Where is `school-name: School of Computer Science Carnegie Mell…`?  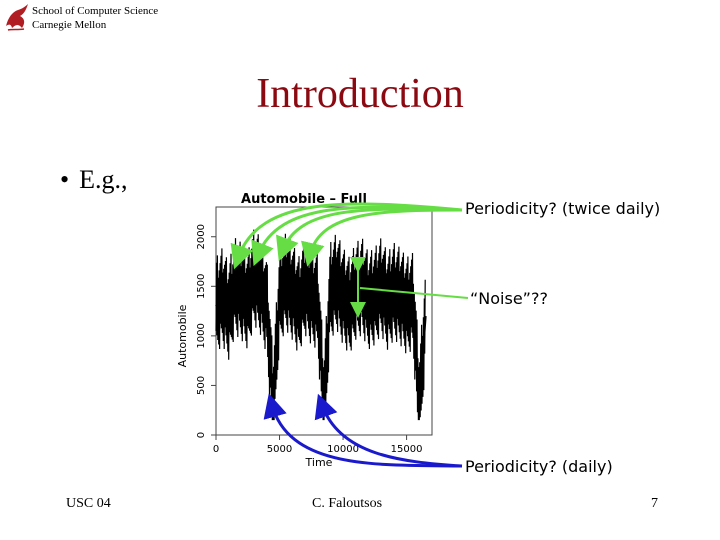 school-name: School of Computer Science Carnegie Mell… is located at coordinates (95, 18).